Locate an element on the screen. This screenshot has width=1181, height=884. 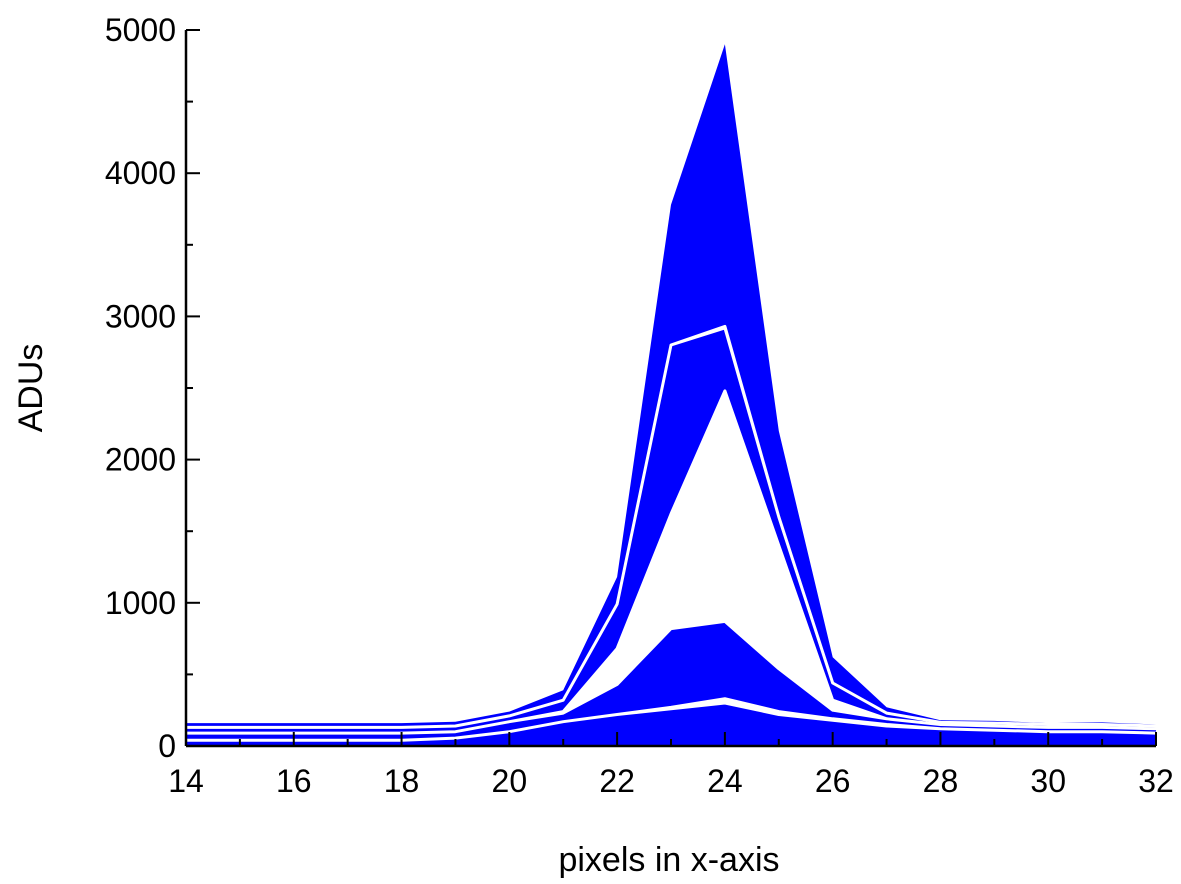
x-axis-title: pixels in x-axis is located at coordinates (668, 860).